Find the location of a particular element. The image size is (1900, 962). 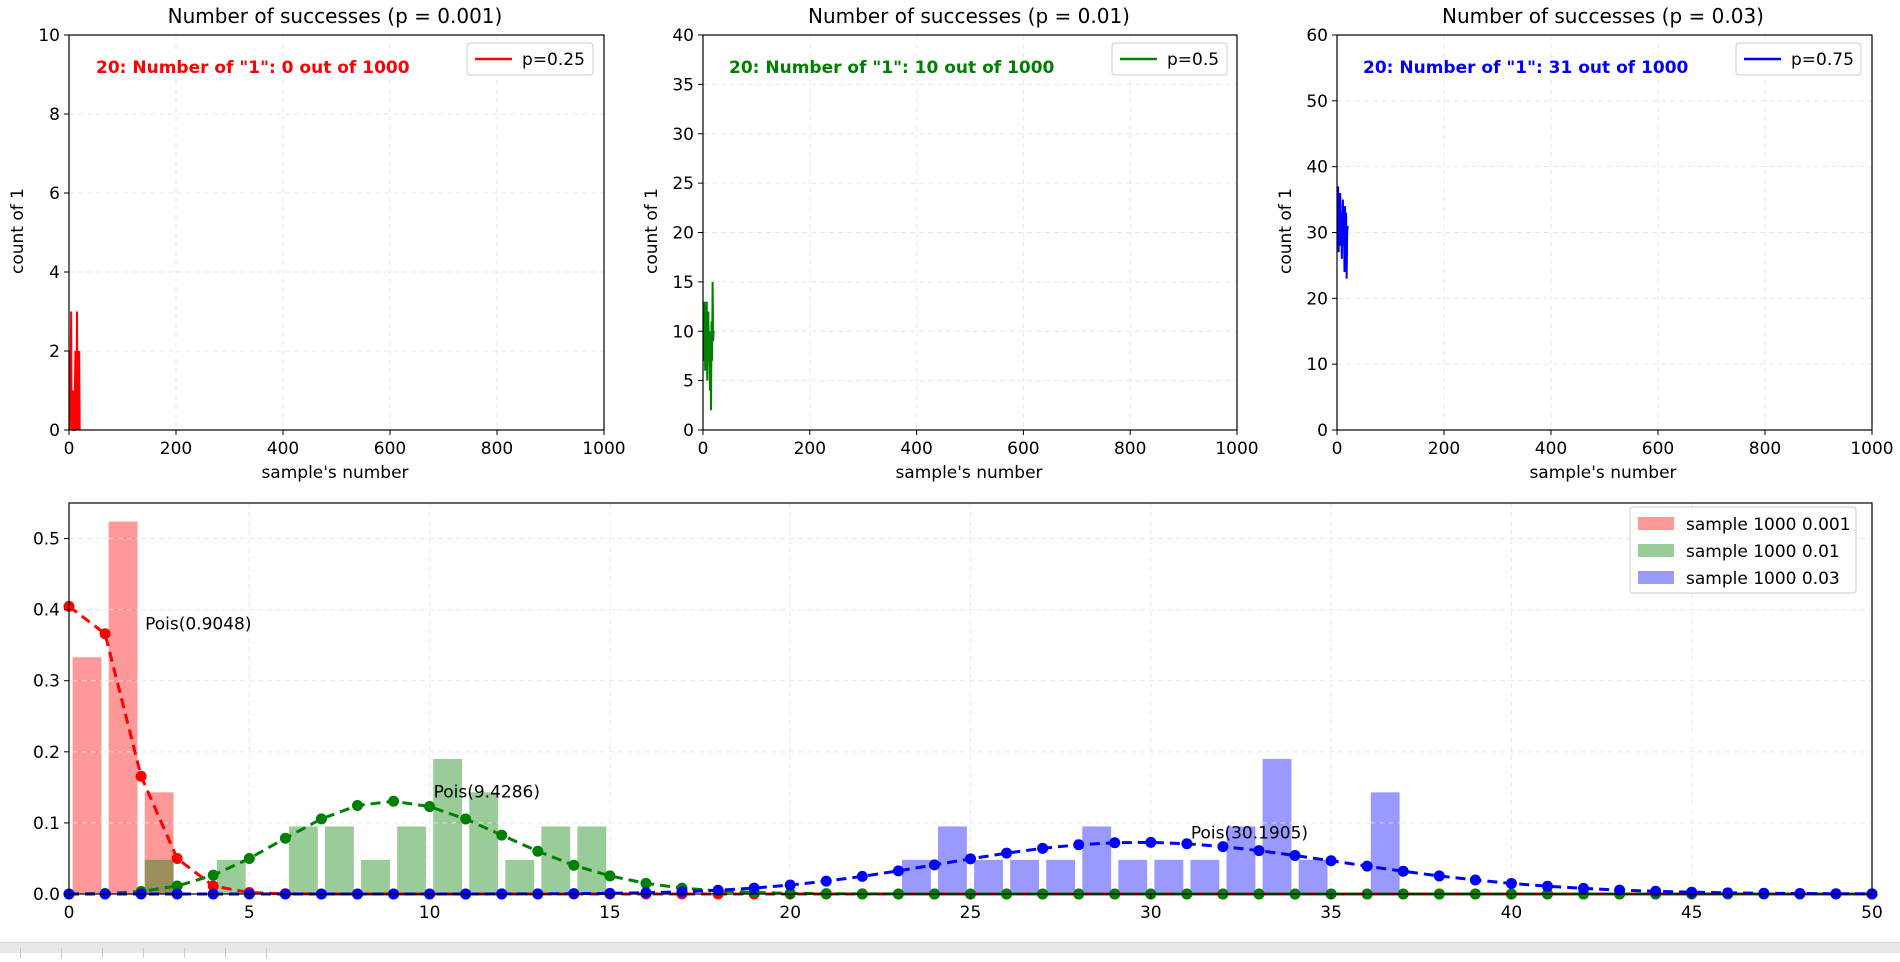

x-tick-label: 35 is located at coordinates (1331, 913).